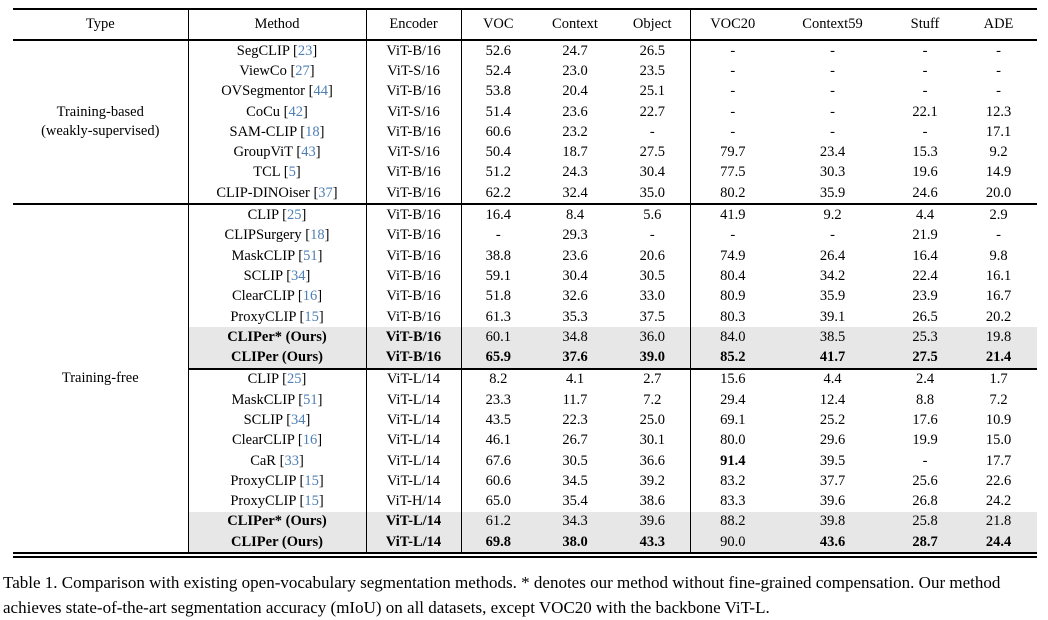 The height and width of the screenshot is (620, 1048). I want to click on value-cell: 39.5, so click(832, 460).